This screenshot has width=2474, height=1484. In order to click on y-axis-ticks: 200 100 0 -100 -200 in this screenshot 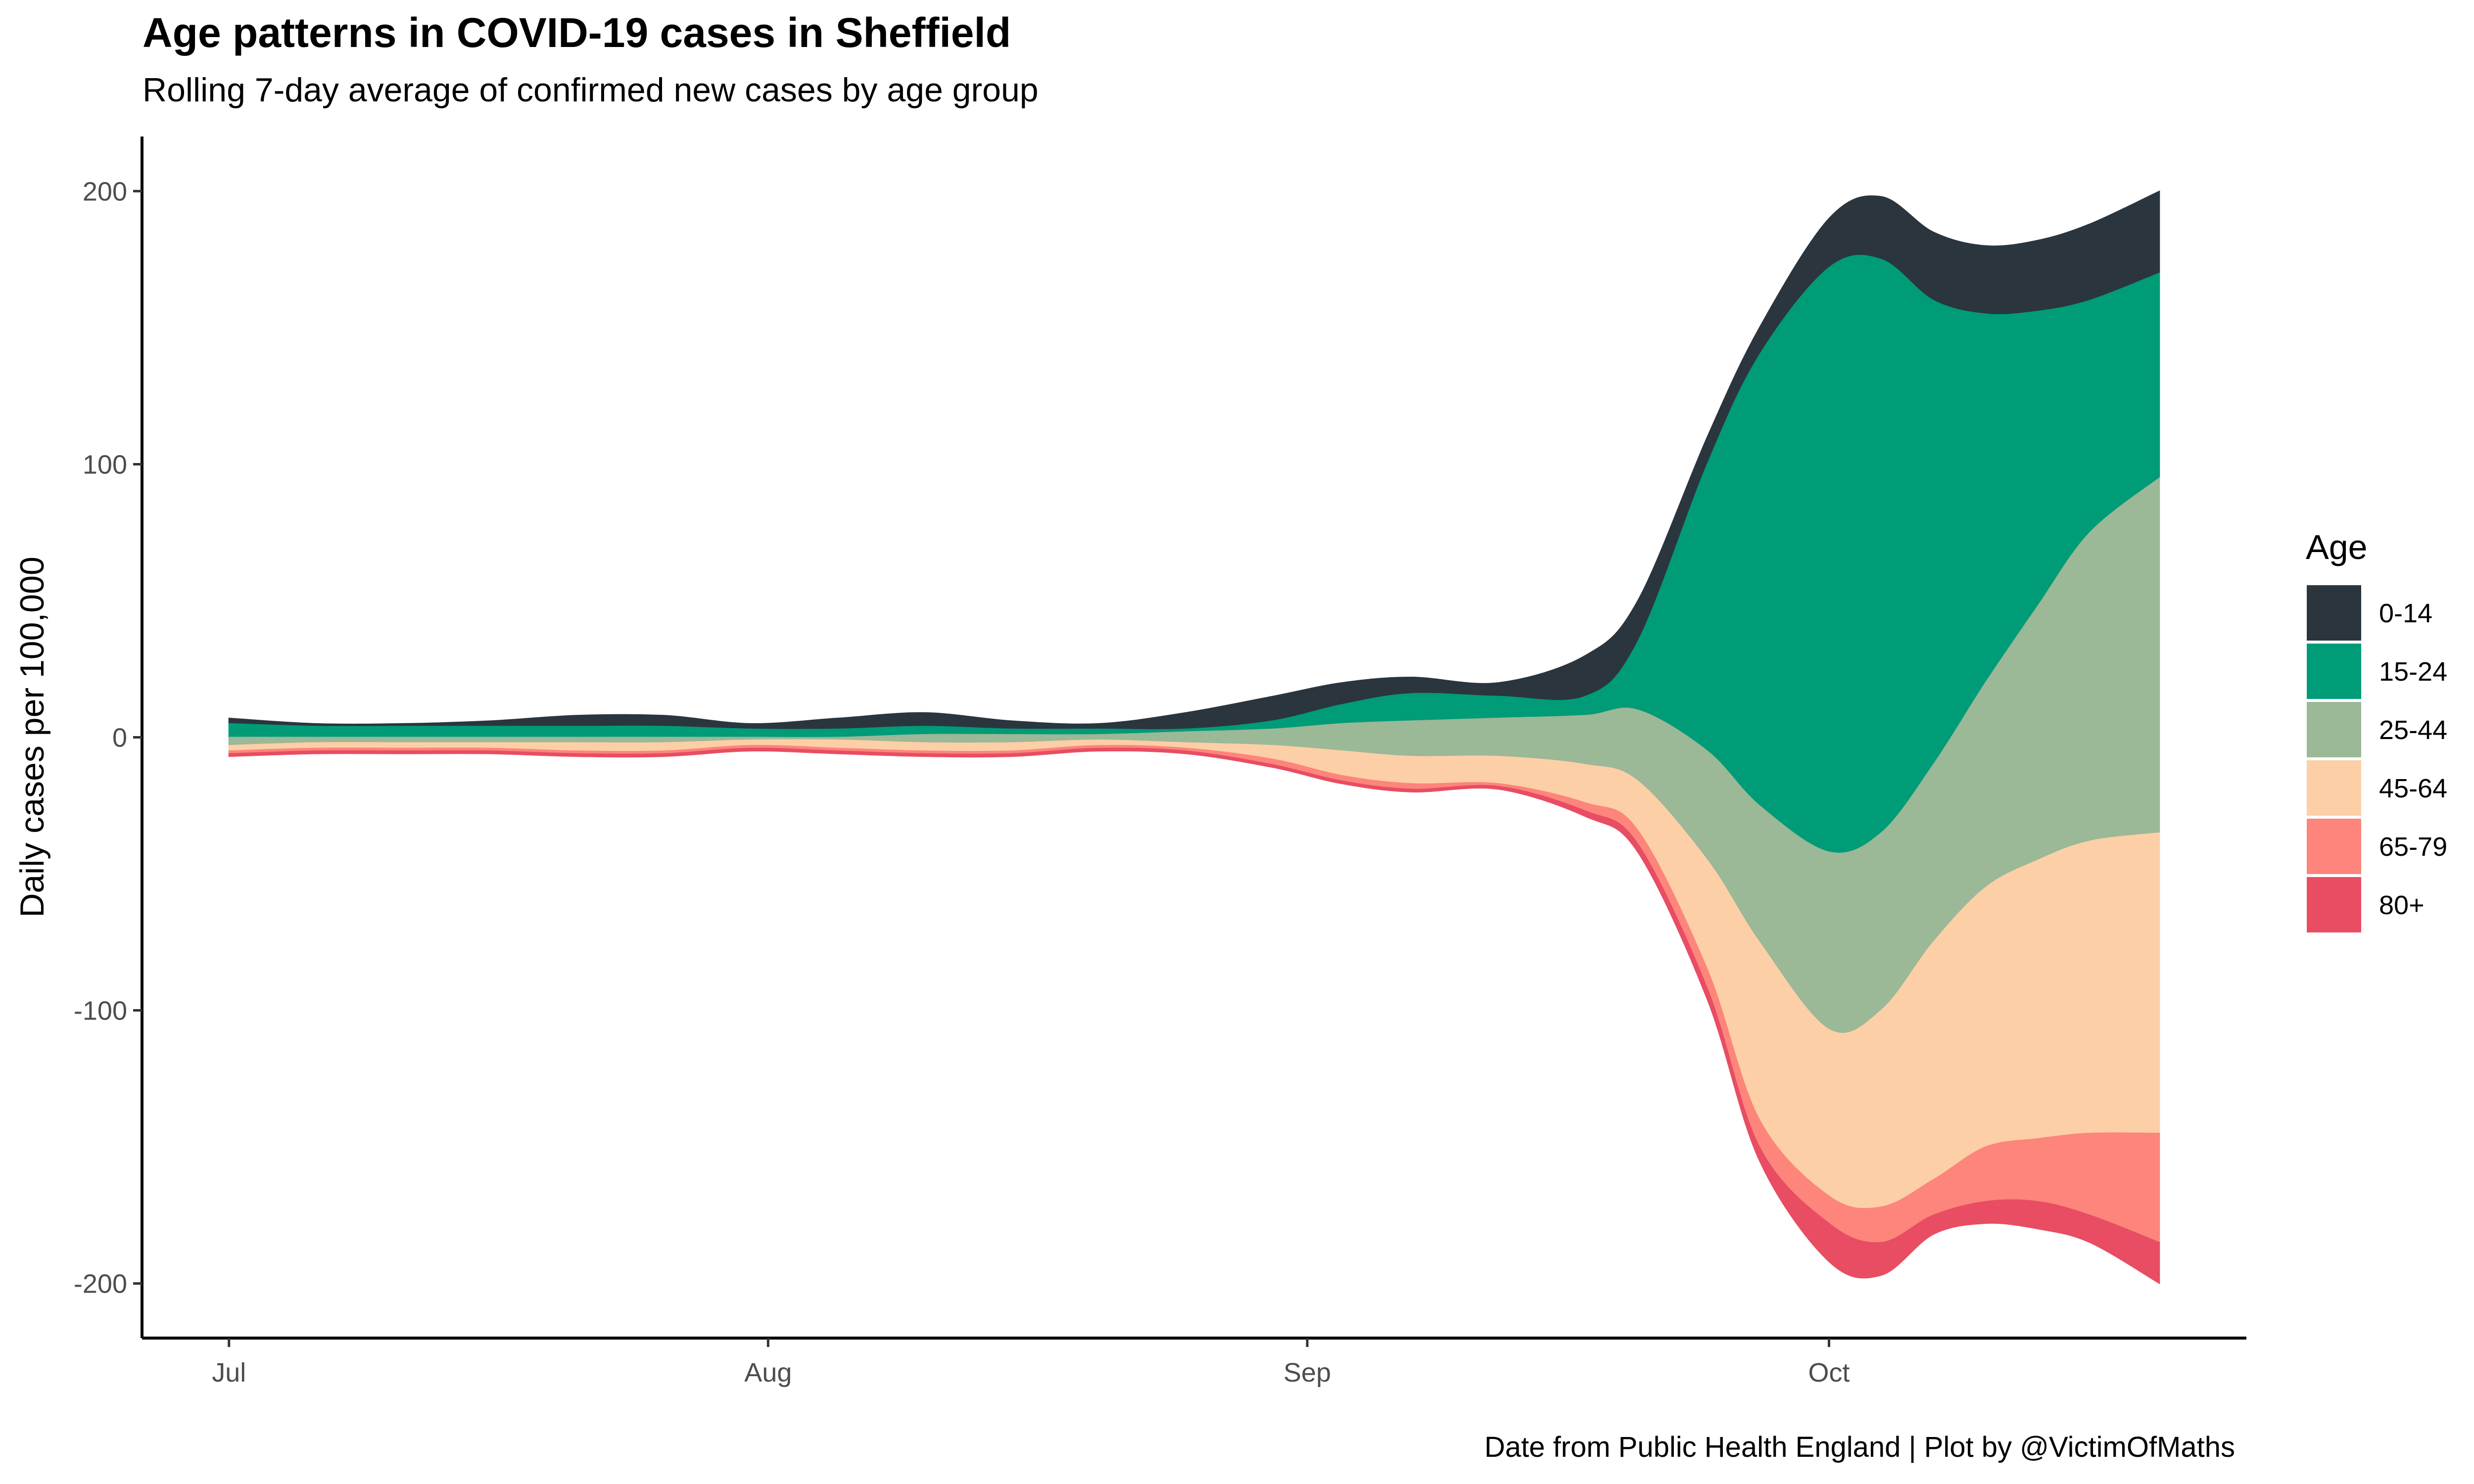, I will do `click(108, 738)`.